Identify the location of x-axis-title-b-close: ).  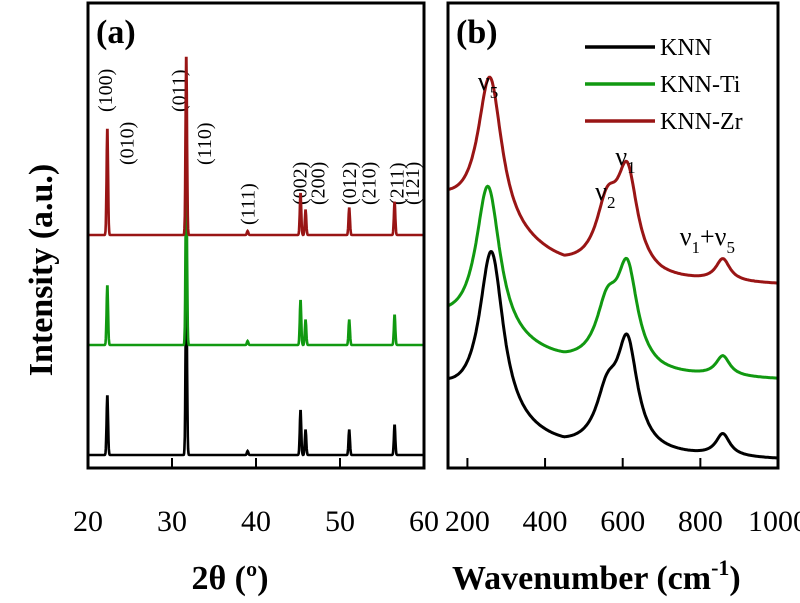
(734, 578).